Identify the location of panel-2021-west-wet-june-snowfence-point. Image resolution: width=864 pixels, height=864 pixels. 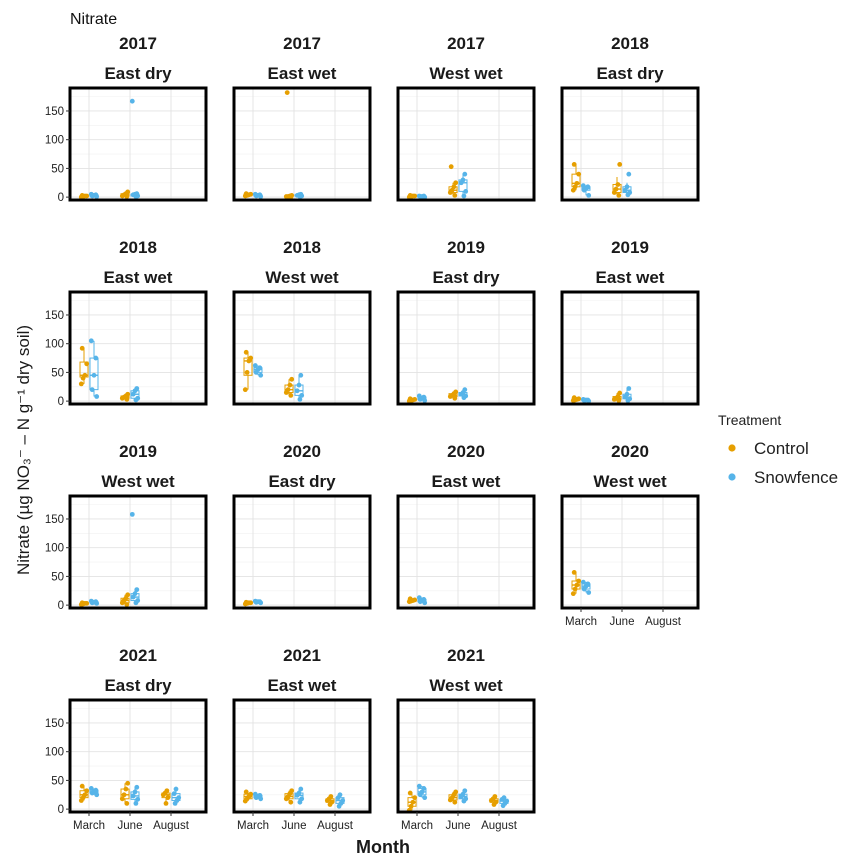
(465, 791).